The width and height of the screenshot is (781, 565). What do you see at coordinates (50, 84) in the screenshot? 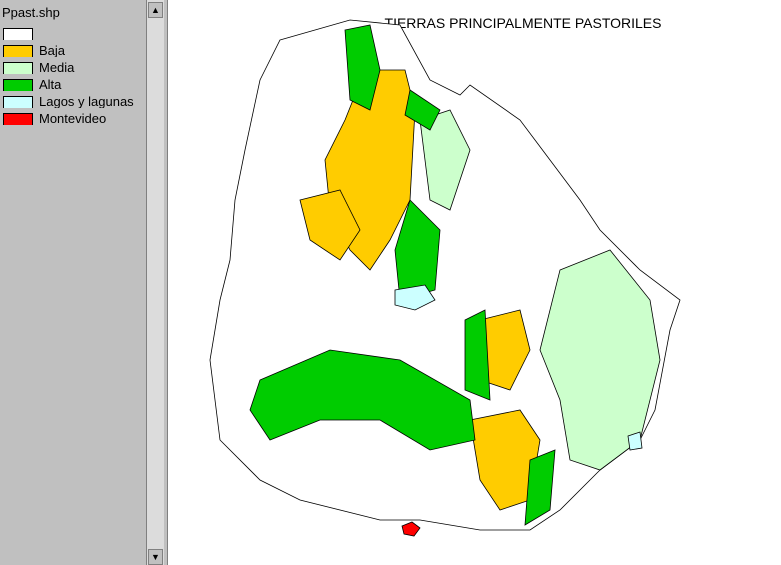
I see `legend-label: Alta` at bounding box center [50, 84].